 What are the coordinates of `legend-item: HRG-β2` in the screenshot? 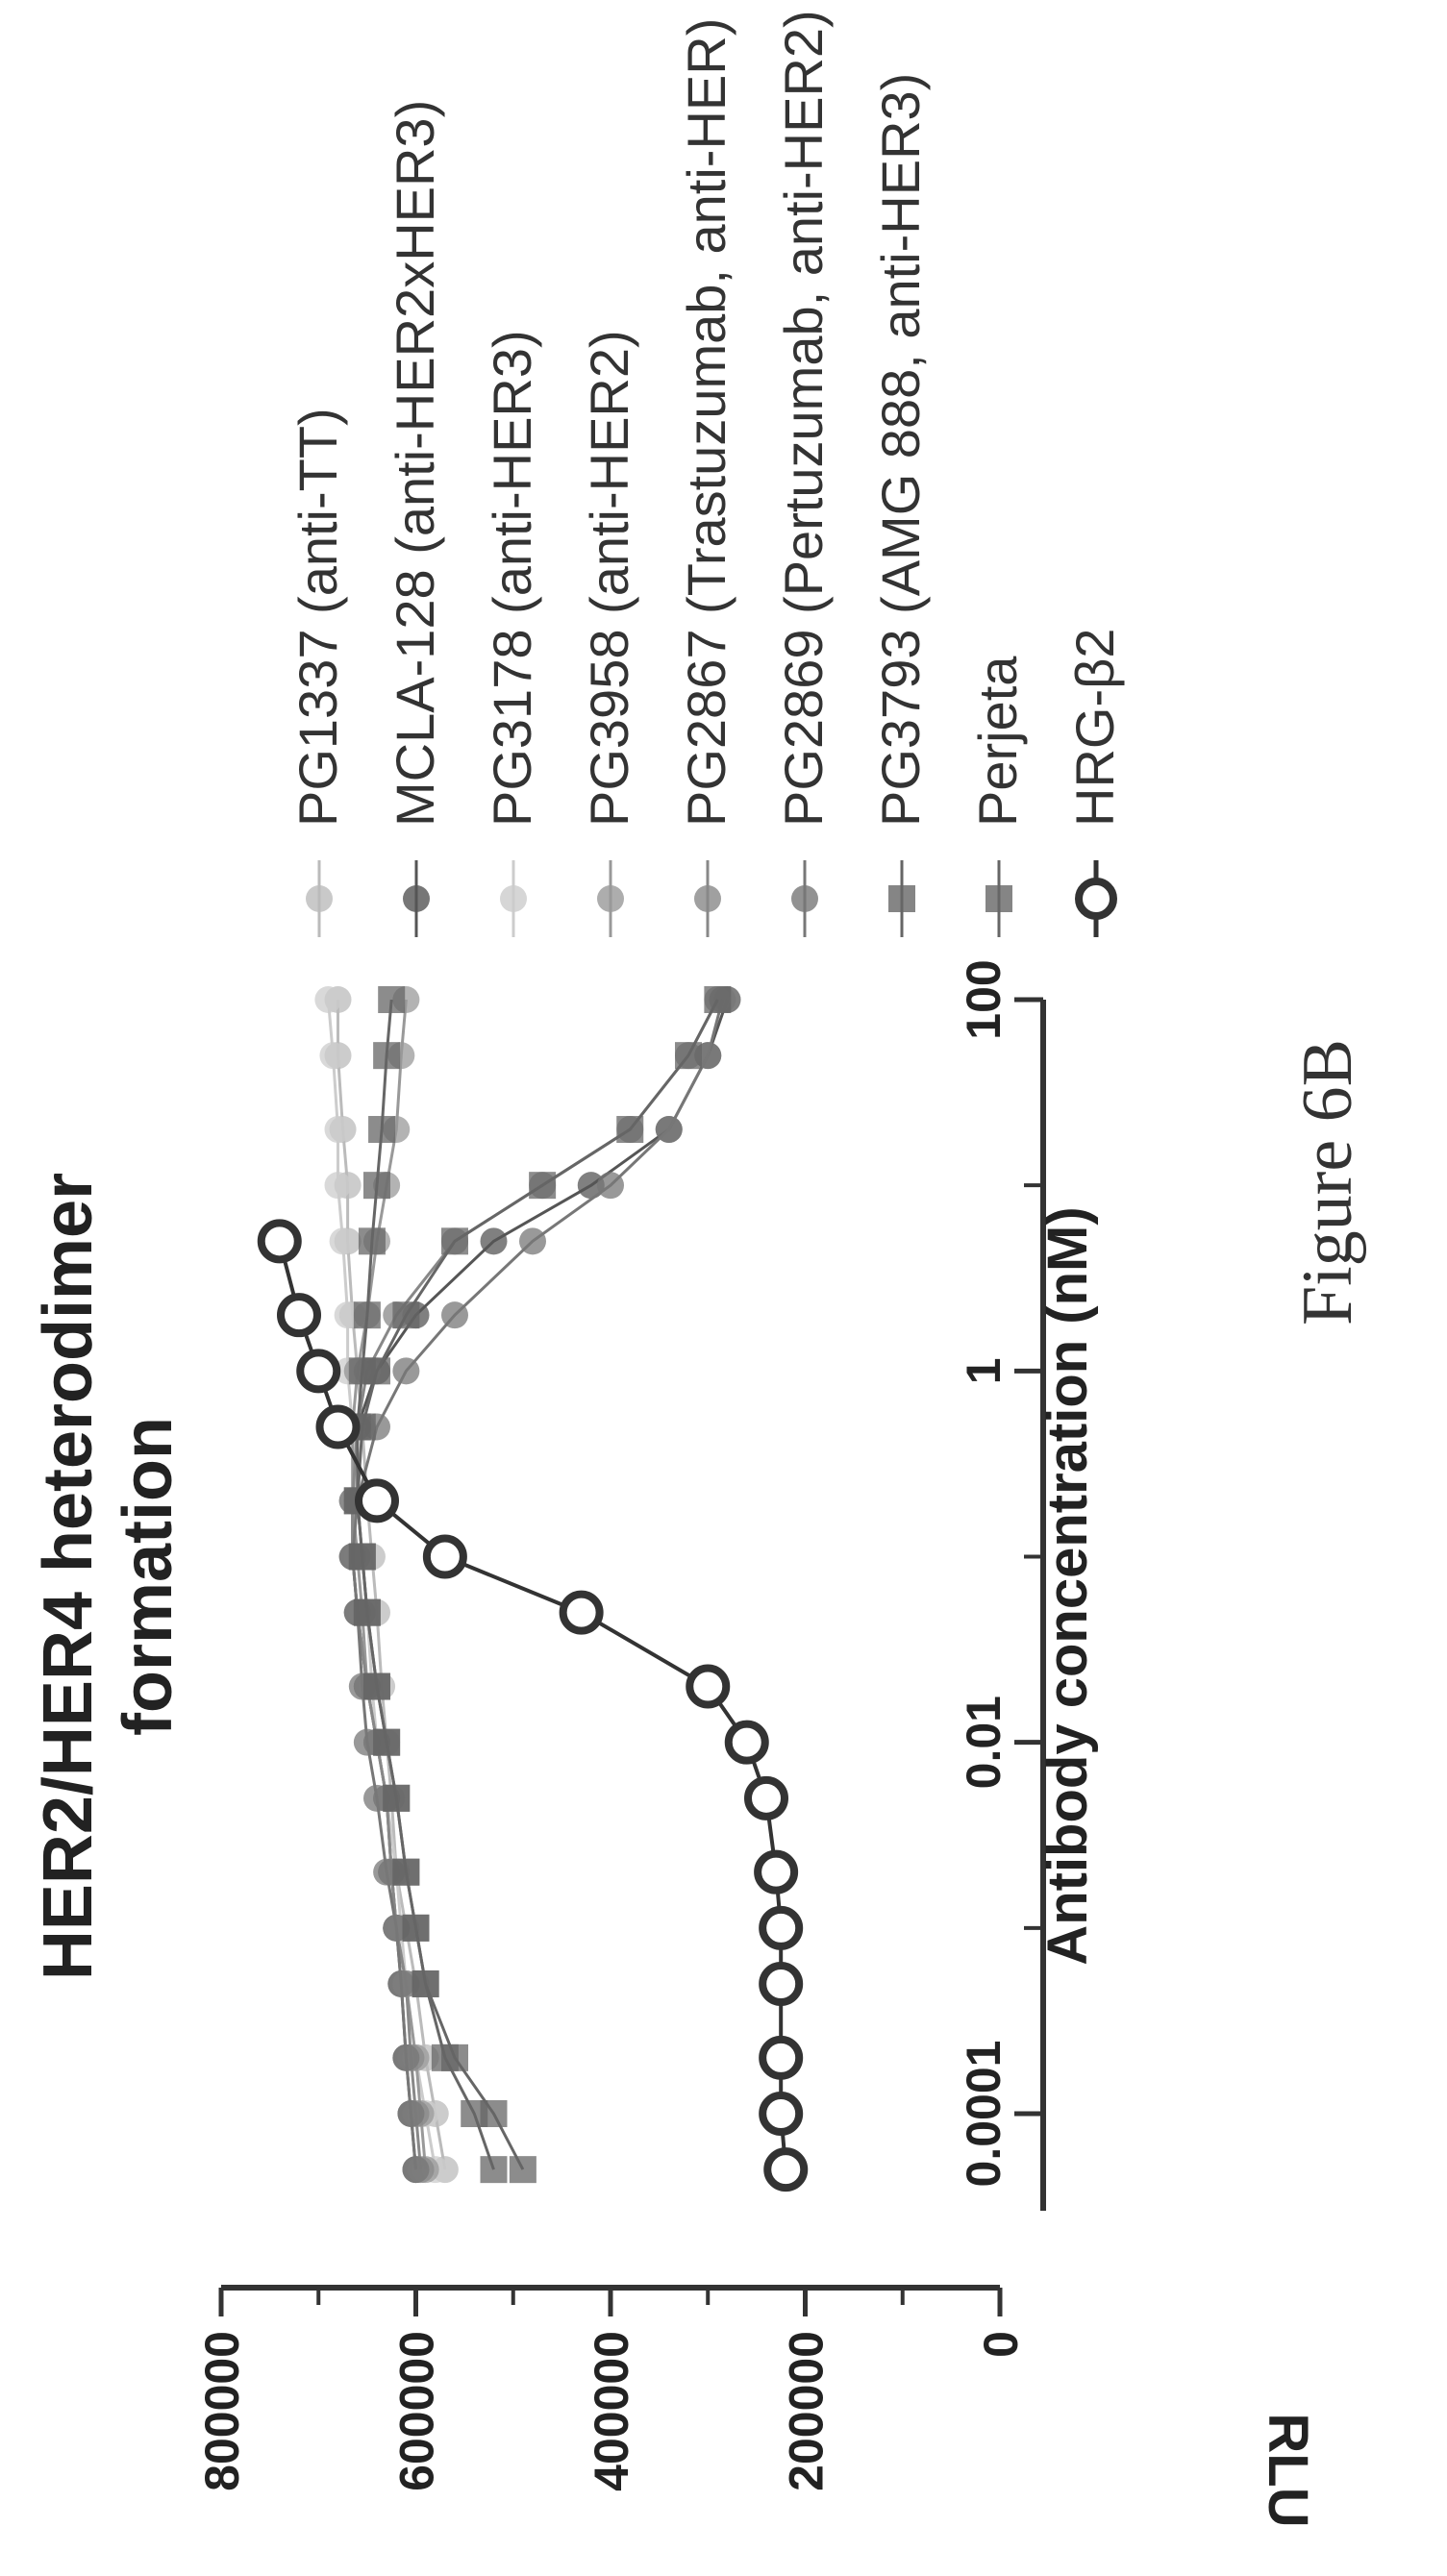 It's located at (1094, 783).